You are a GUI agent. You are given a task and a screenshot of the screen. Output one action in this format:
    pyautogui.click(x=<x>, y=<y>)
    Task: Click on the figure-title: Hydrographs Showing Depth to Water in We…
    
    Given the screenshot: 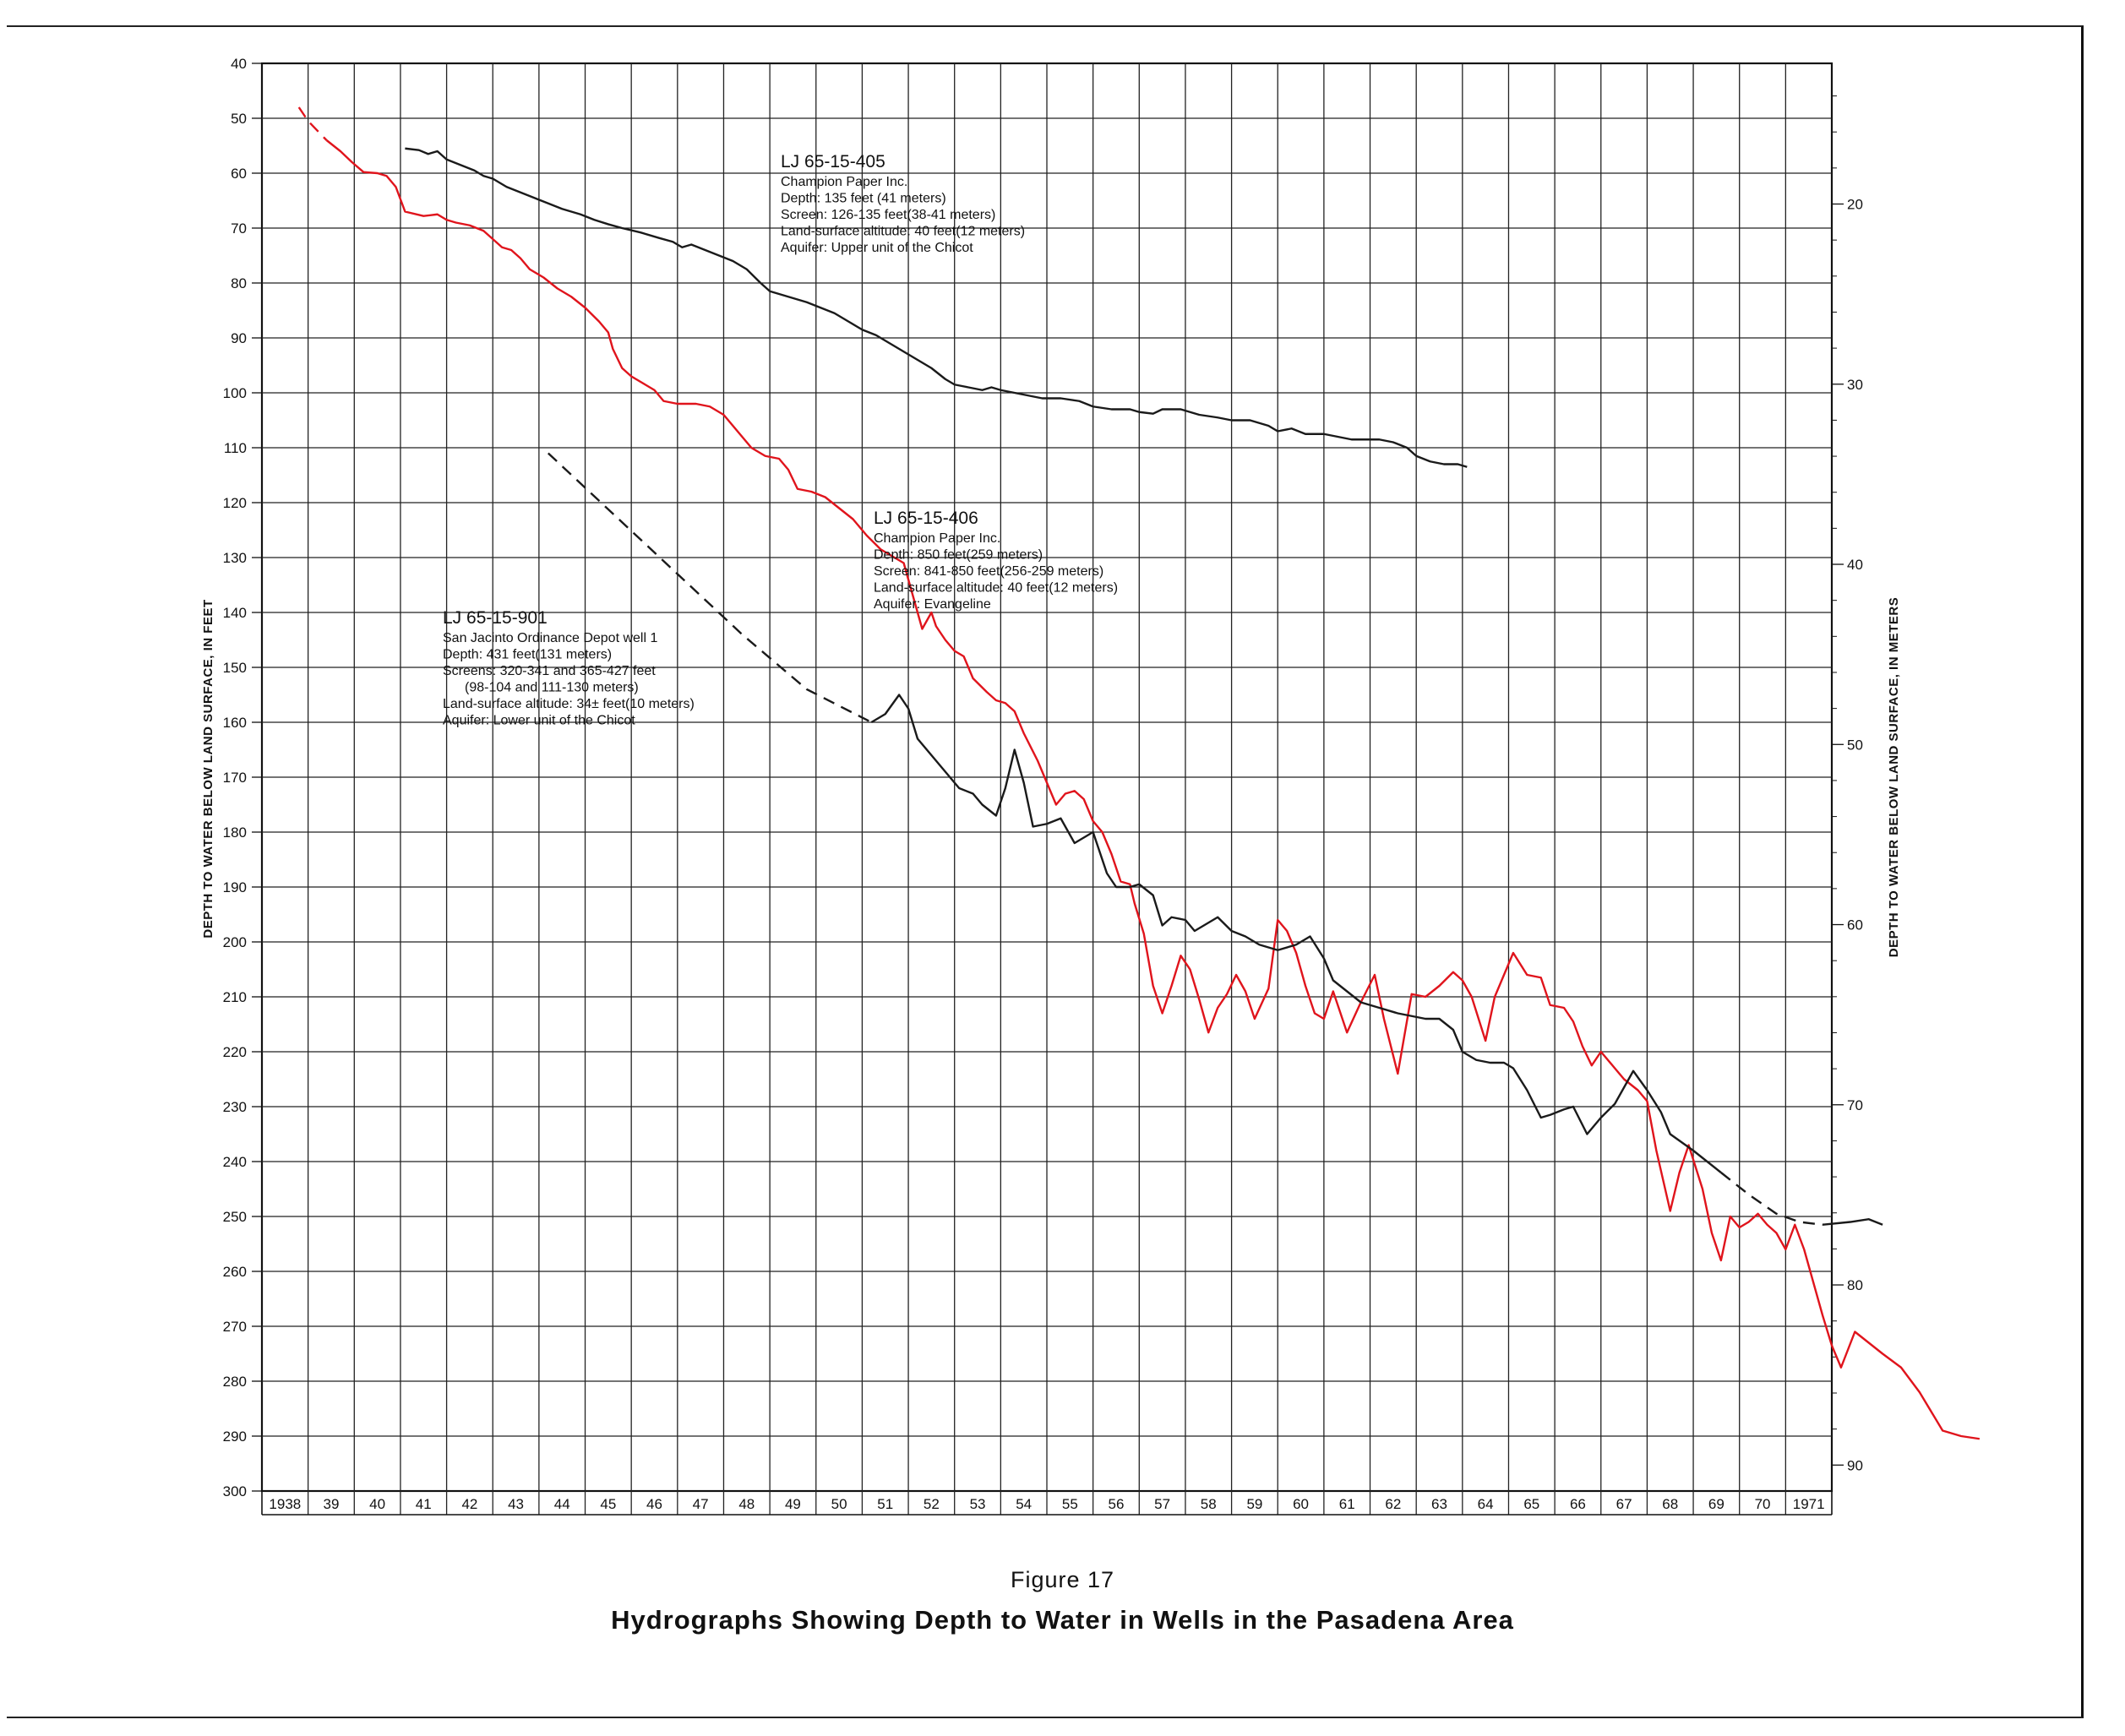 What is the action you would take?
    pyautogui.click(x=1062, y=1620)
    